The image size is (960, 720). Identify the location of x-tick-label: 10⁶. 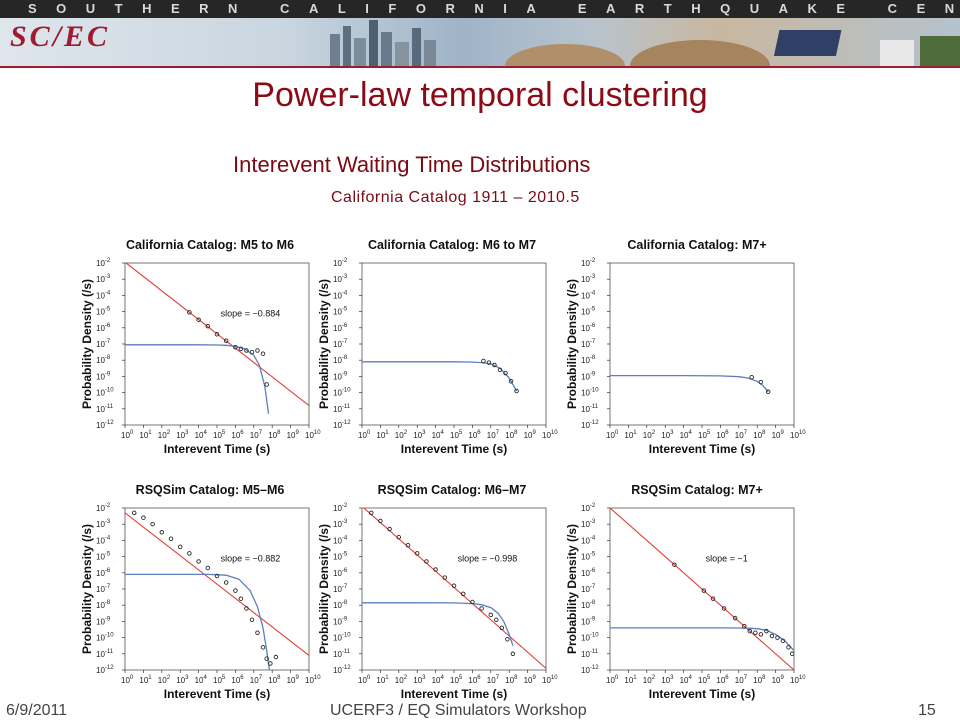
(722, 435).